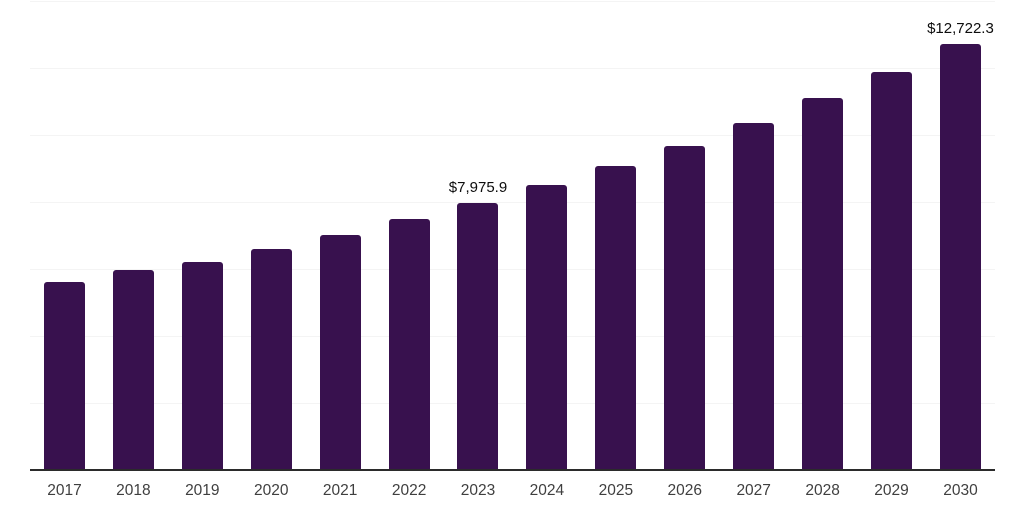  What do you see at coordinates (753, 490) in the screenshot?
I see `x-tick-2027: 2027` at bounding box center [753, 490].